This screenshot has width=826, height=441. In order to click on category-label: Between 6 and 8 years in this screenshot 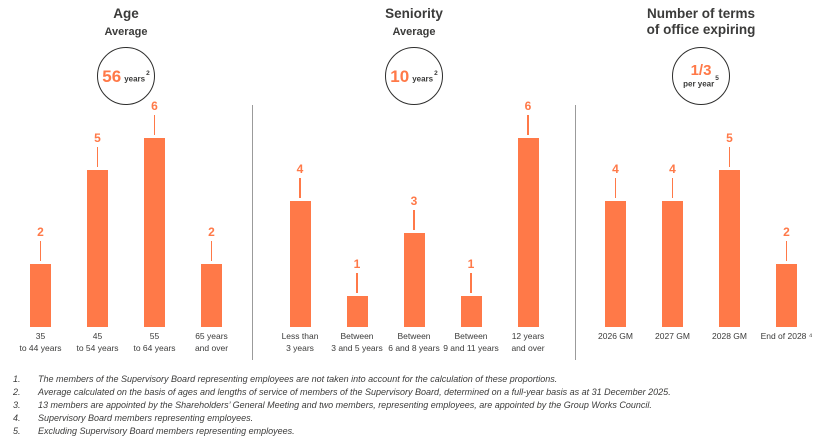, I will do `click(414, 342)`.